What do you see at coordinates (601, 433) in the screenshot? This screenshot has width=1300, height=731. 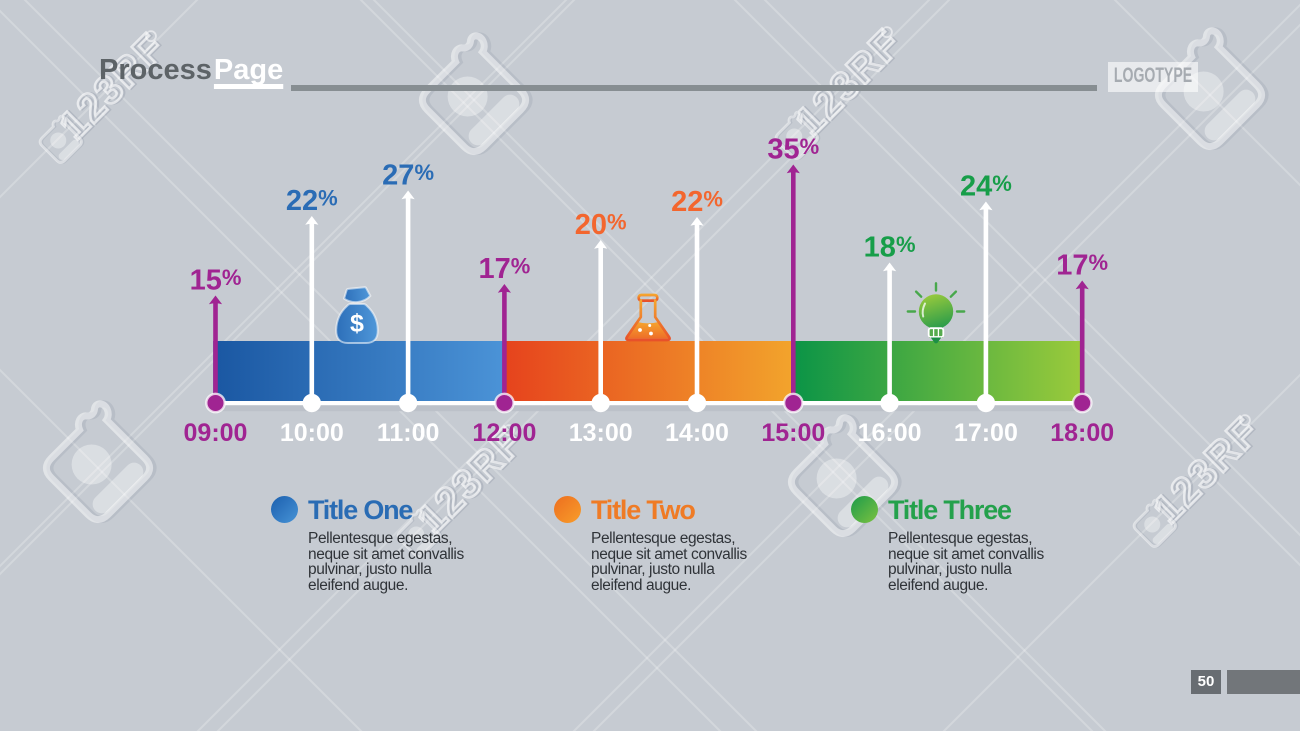 I see `svg-text: 13:00` at bounding box center [601, 433].